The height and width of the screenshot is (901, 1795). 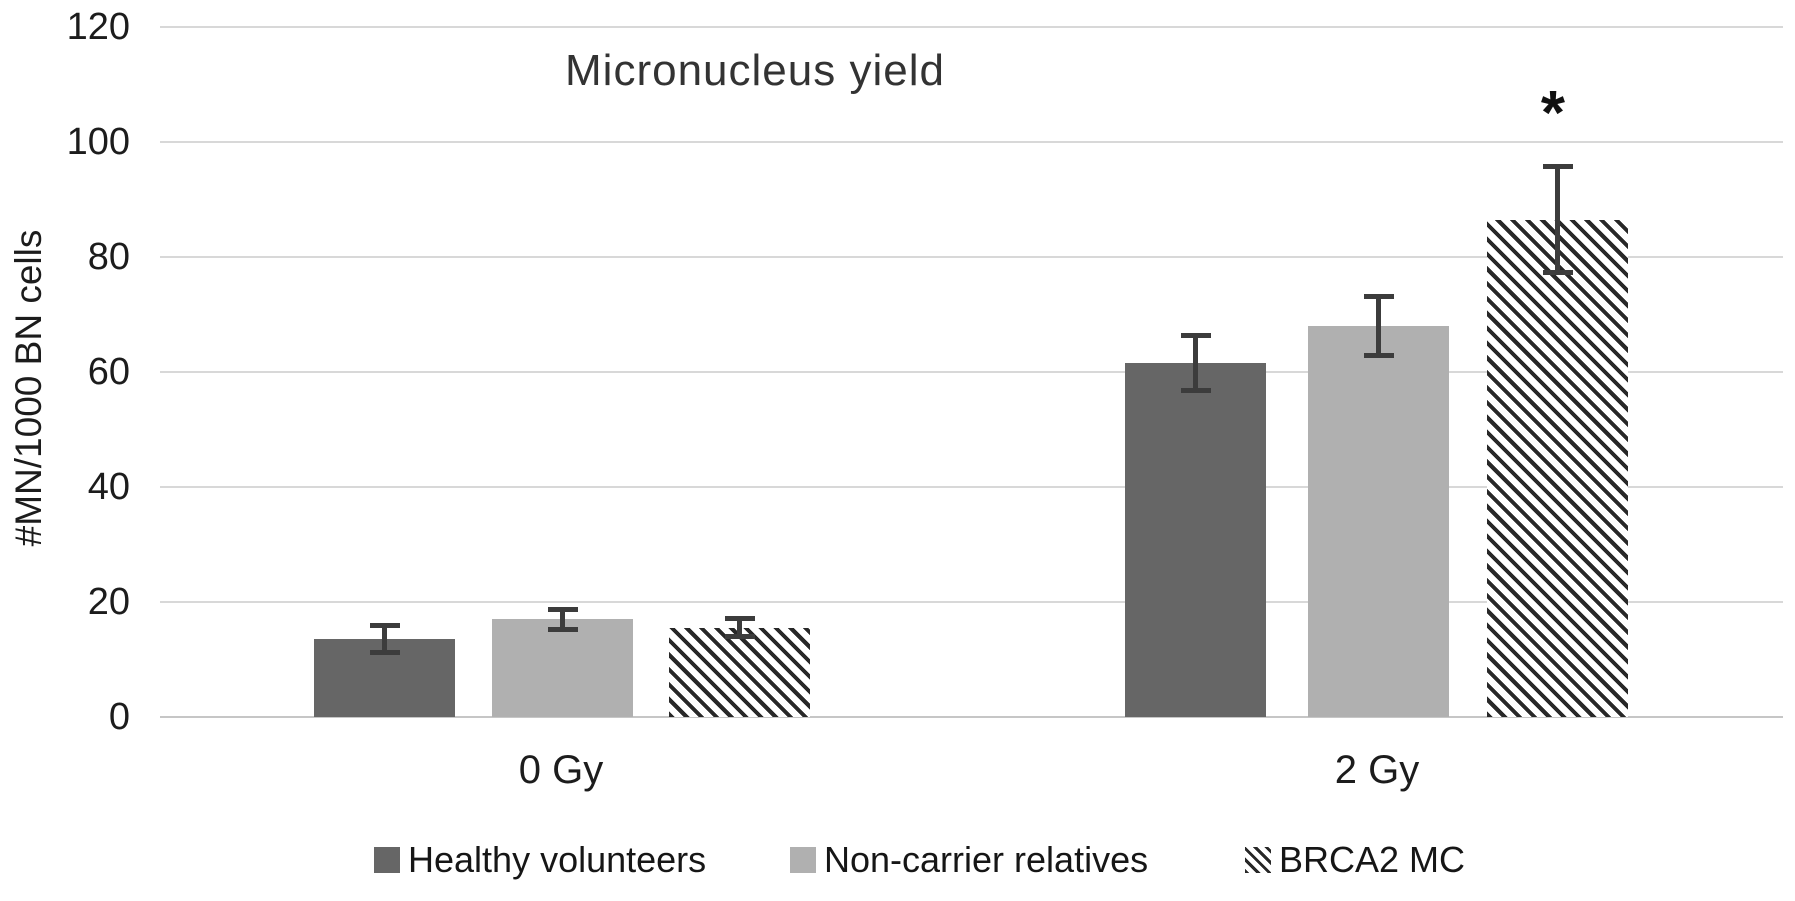 What do you see at coordinates (562, 668) in the screenshot?
I see `bar-non-carrier-relatives-0-gy` at bounding box center [562, 668].